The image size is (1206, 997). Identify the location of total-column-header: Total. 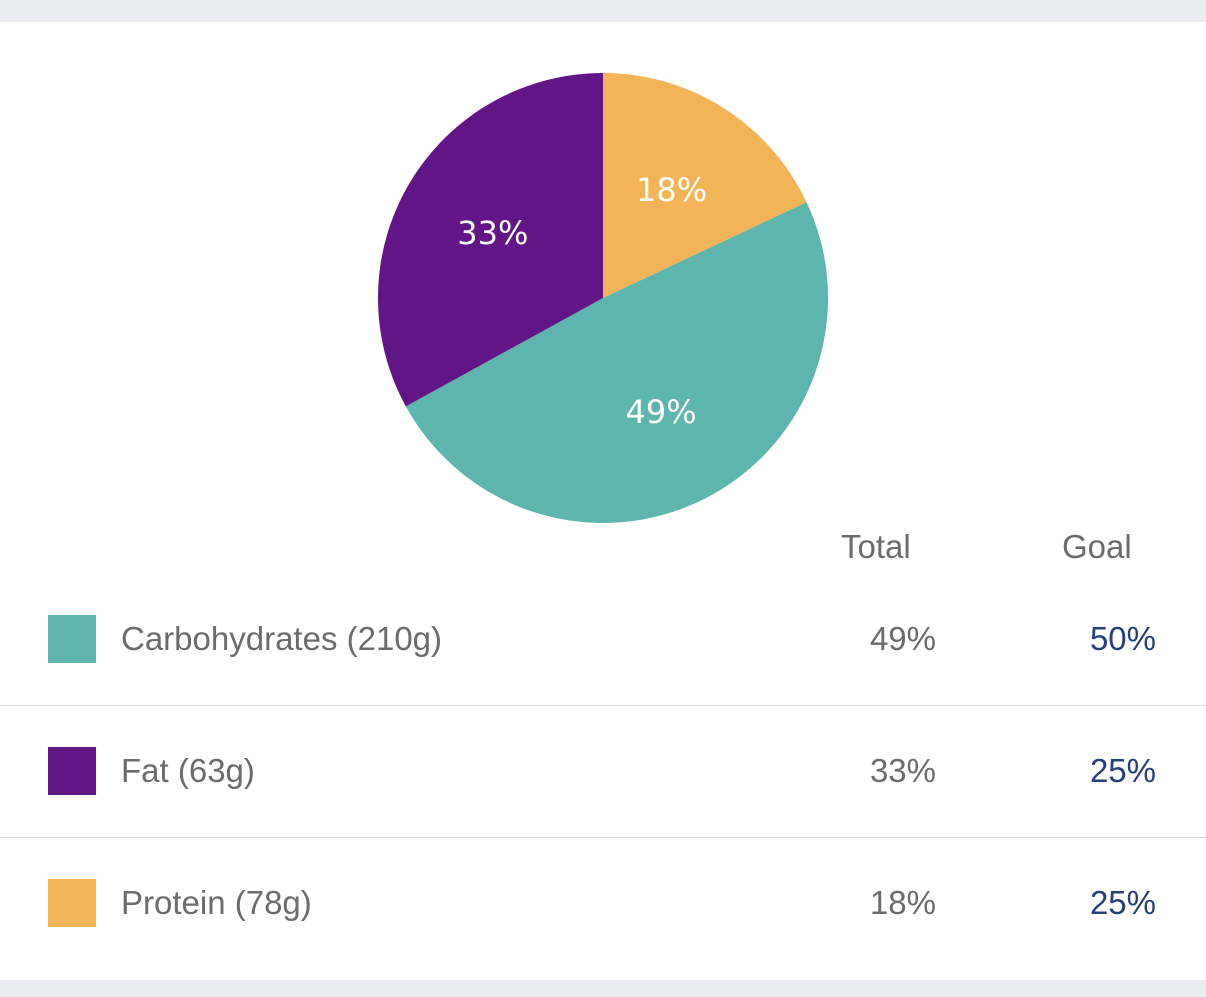
(876, 546).